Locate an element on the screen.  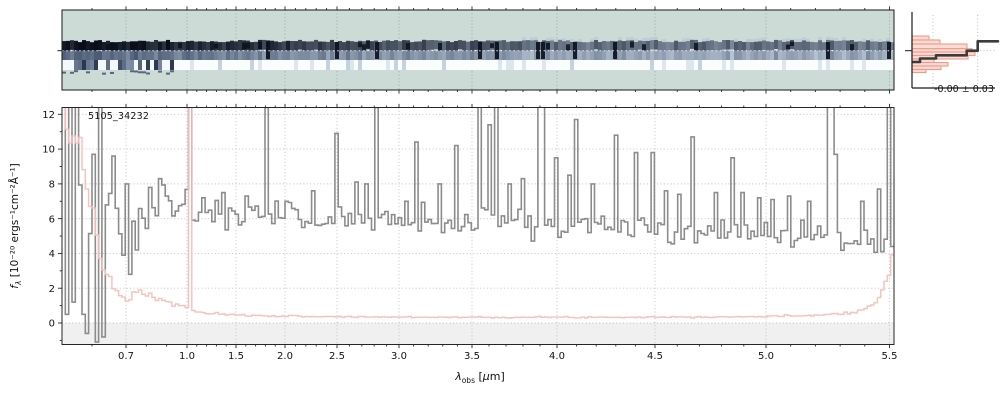
residual-histogram-panel is located at coordinates (952, 50).